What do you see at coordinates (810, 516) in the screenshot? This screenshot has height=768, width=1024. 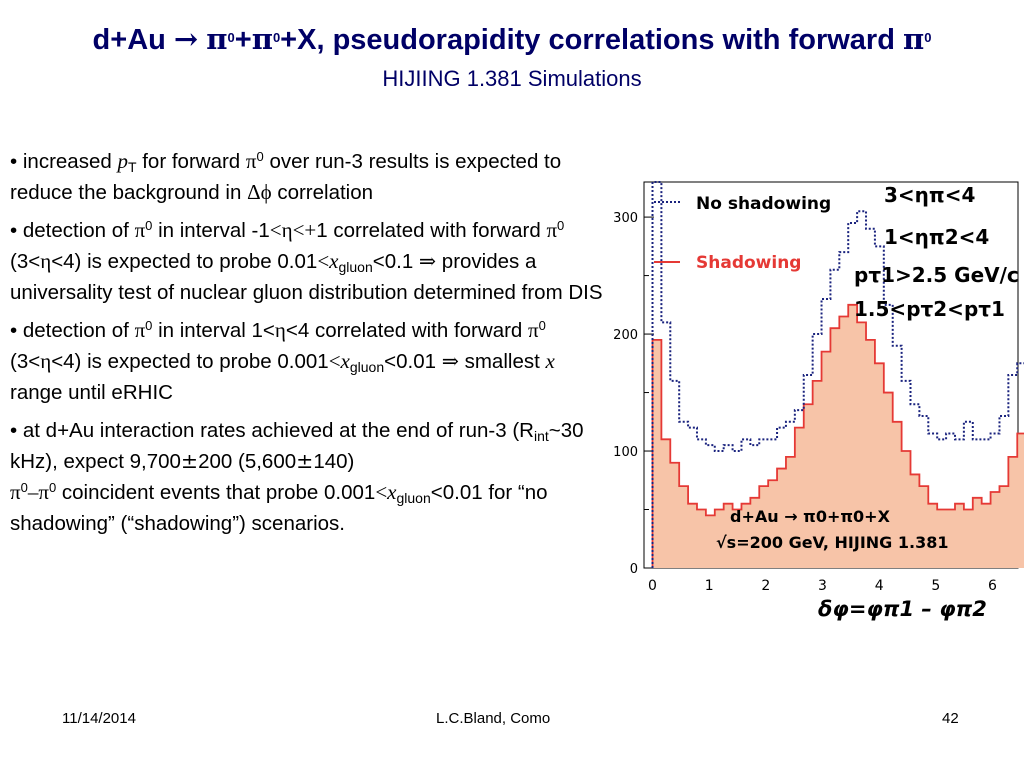 I see `annotation-reaction: d+Au → π0+π0+X` at bounding box center [810, 516].